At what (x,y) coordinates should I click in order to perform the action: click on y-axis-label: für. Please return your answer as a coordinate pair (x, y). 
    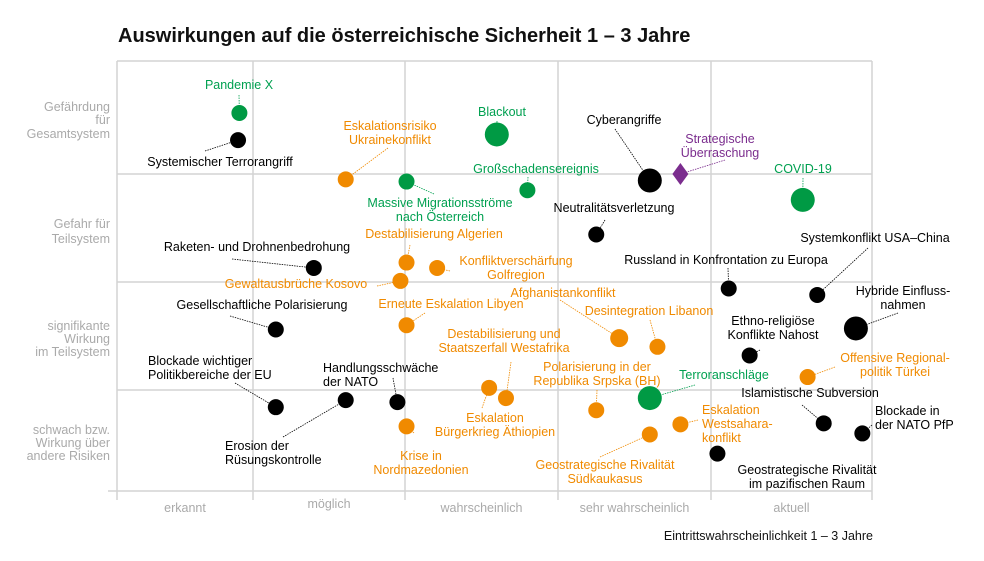
    Looking at the image, I should click on (102, 120).